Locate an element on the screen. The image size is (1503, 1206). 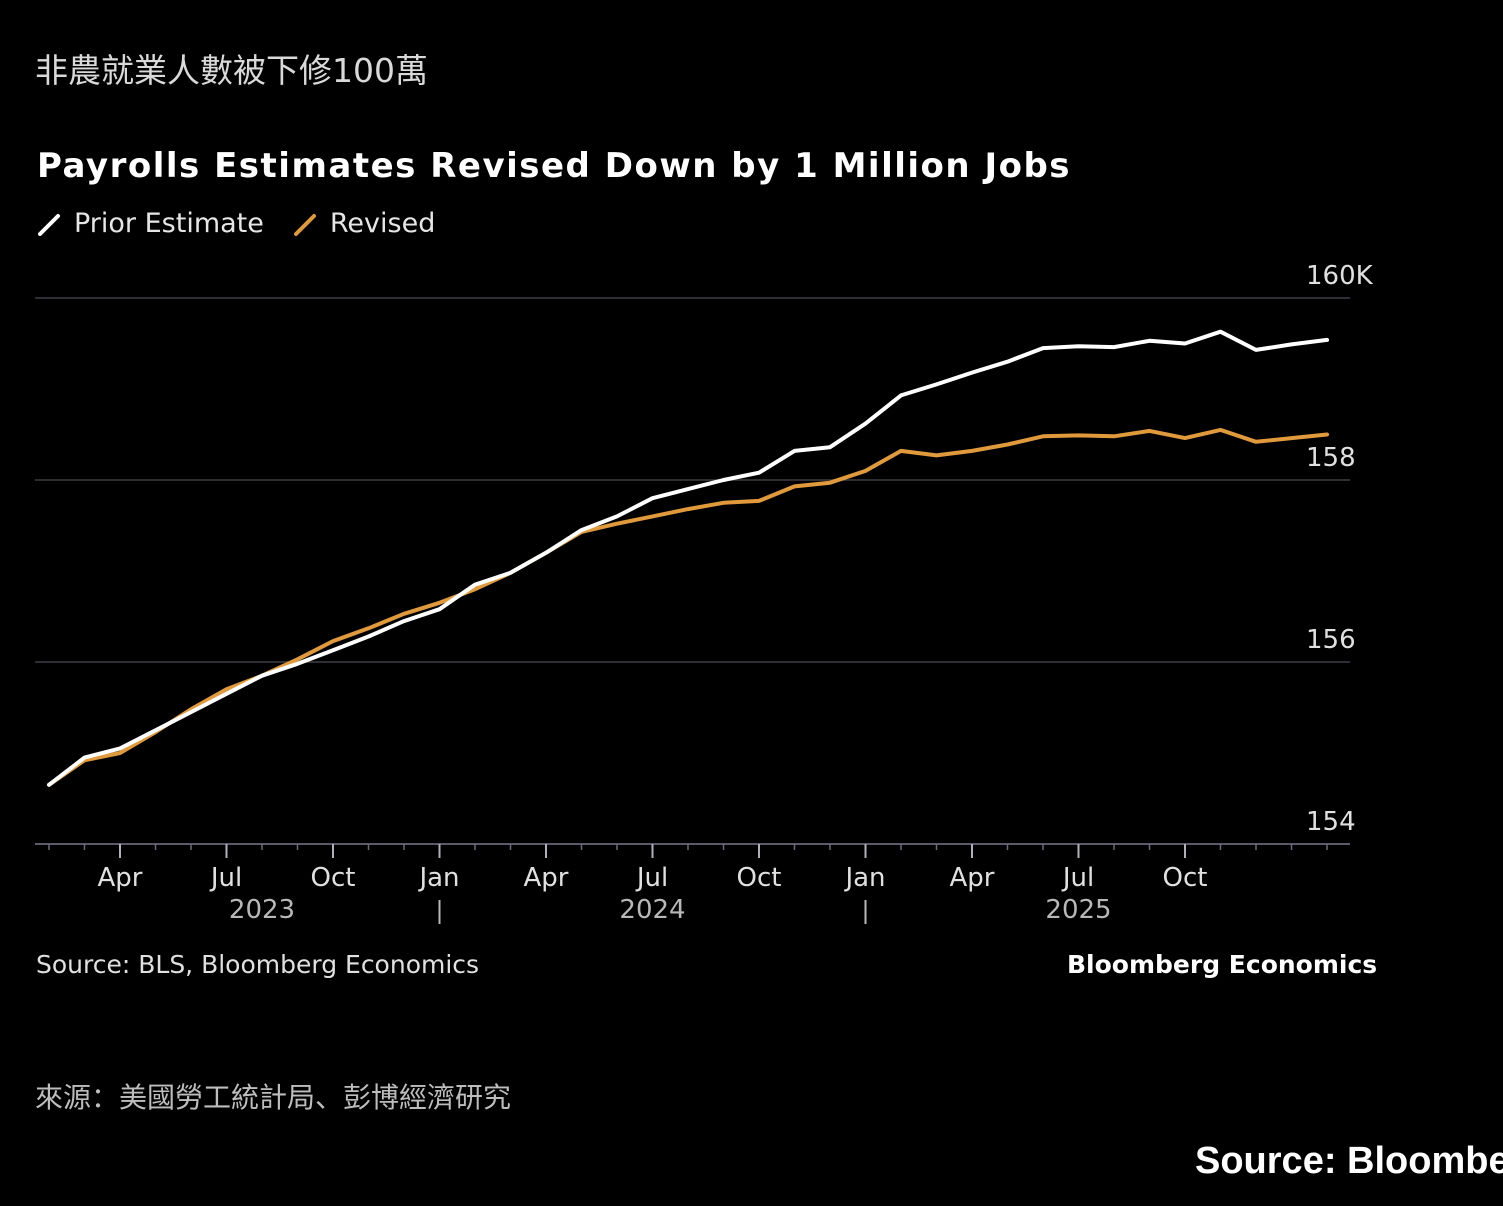
y-tick-label-156: 156 is located at coordinates (1331, 640).